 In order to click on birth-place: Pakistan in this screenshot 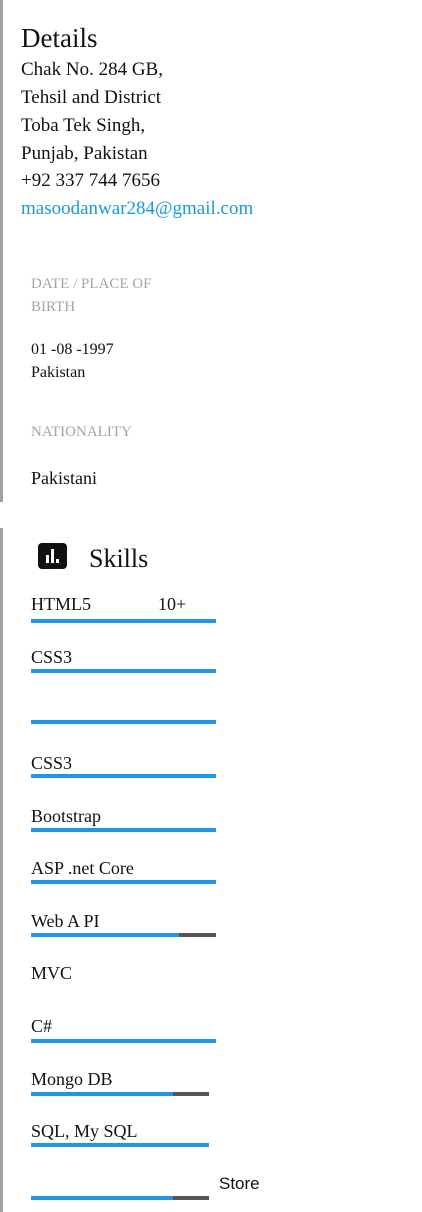, I will do `click(58, 372)`.